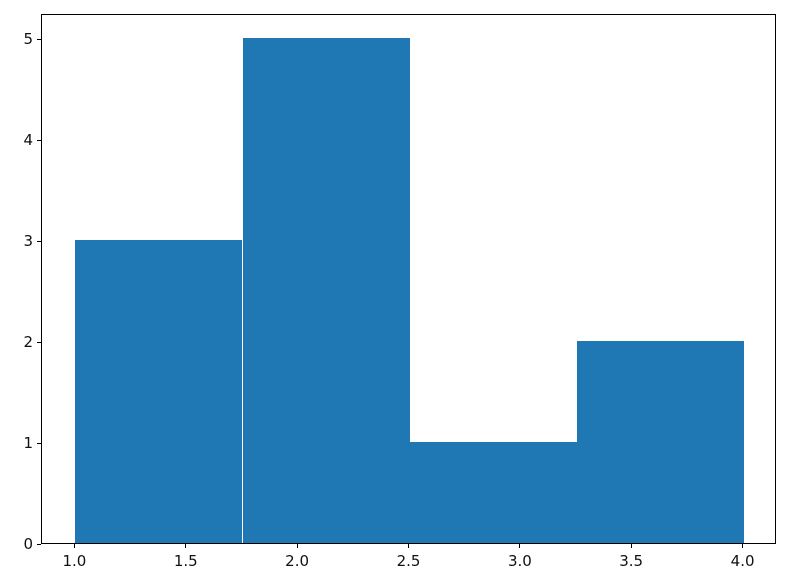 This screenshot has height=587, width=795. I want to click on y-tick-label: 2, so click(28, 342).